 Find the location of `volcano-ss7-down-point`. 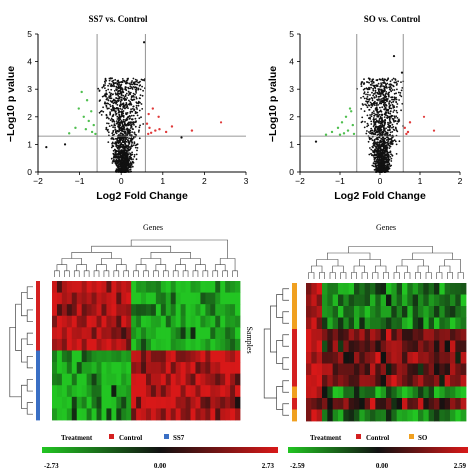

volcano-ss7-down-point is located at coordinates (87, 100).